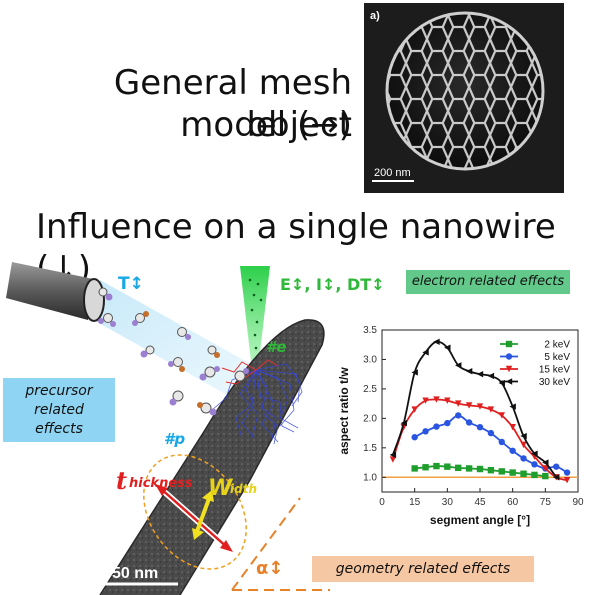 Image resolution: width=605 pixels, height=595 pixels. Describe the element at coordinates (243, 489) in the screenshot. I see `width-label: idth` at that location.